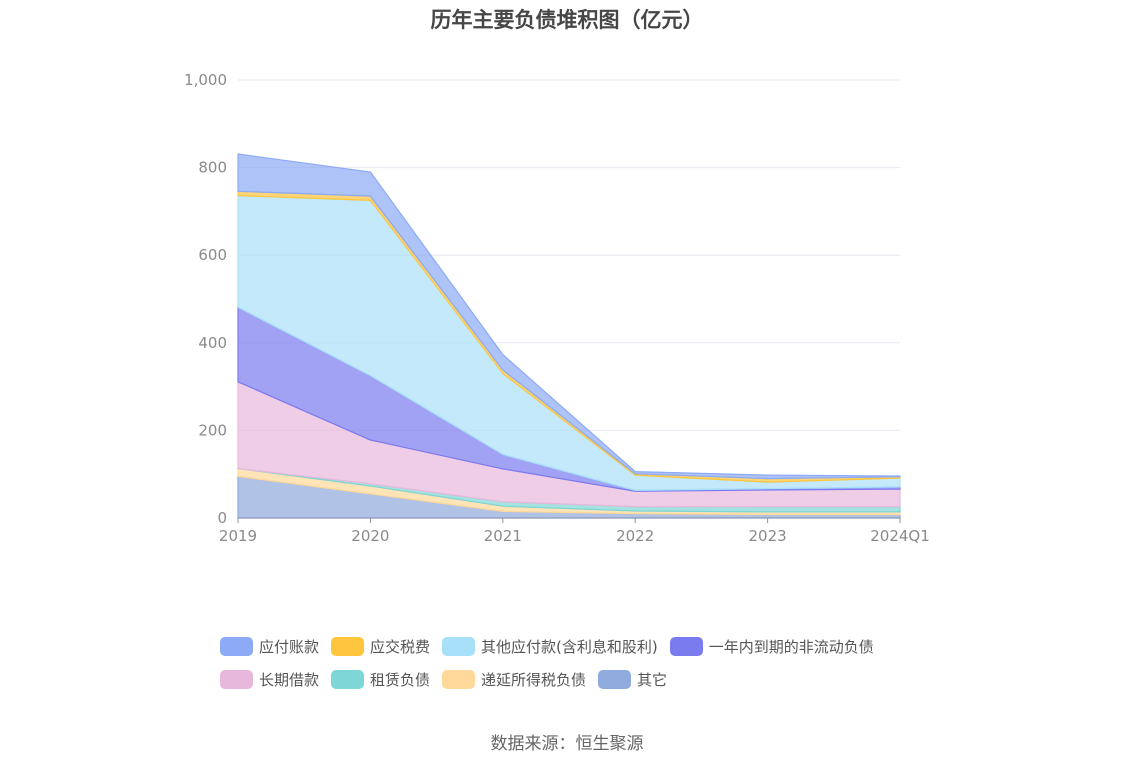  I want to click on x-tick-label: 2024Q1, so click(900, 536).